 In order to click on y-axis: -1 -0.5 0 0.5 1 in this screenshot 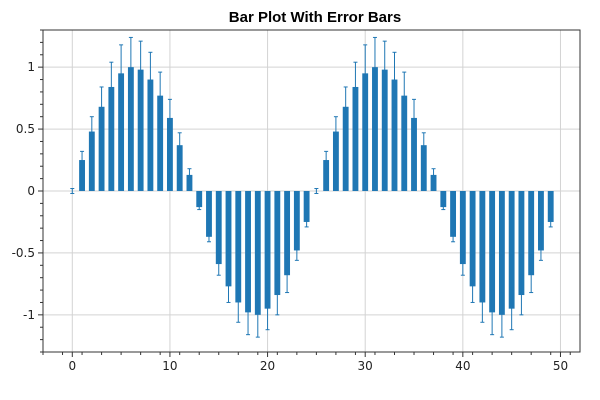, I will do `click(27, 191)`.